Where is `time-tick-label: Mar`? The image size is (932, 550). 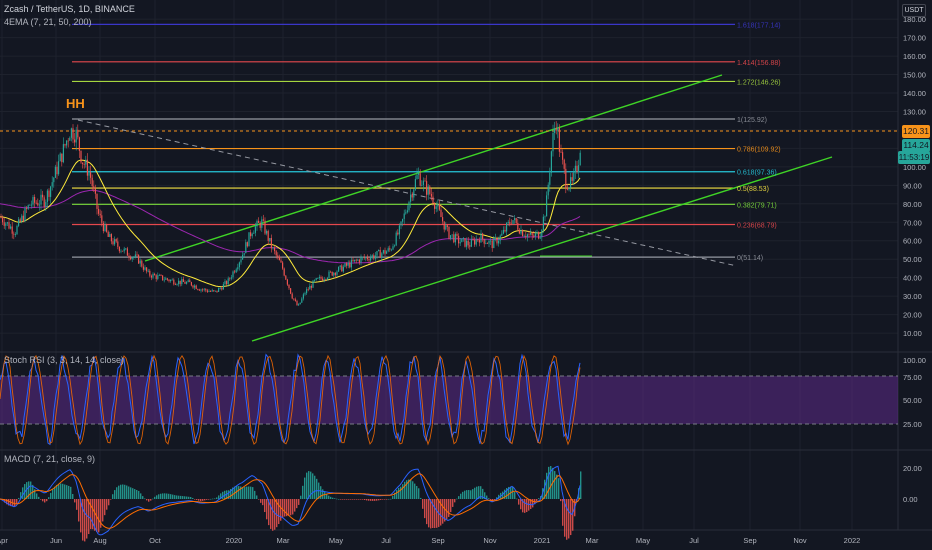 time-tick-label: Mar is located at coordinates (592, 540).